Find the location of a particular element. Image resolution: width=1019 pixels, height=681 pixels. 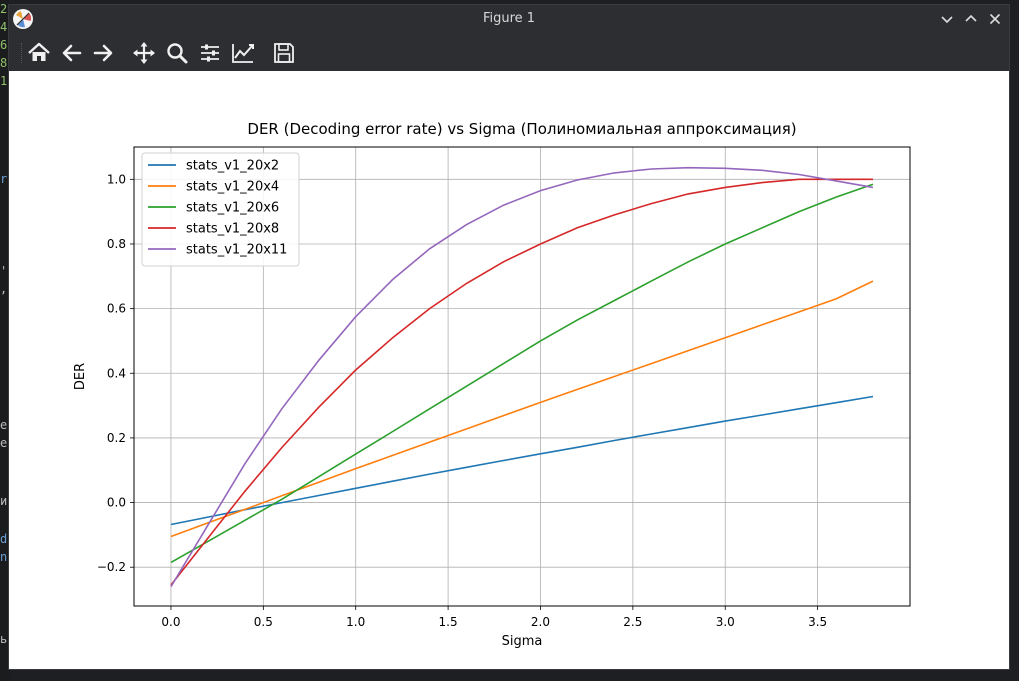

y-tick-label: 0.0 is located at coordinates (116, 503).